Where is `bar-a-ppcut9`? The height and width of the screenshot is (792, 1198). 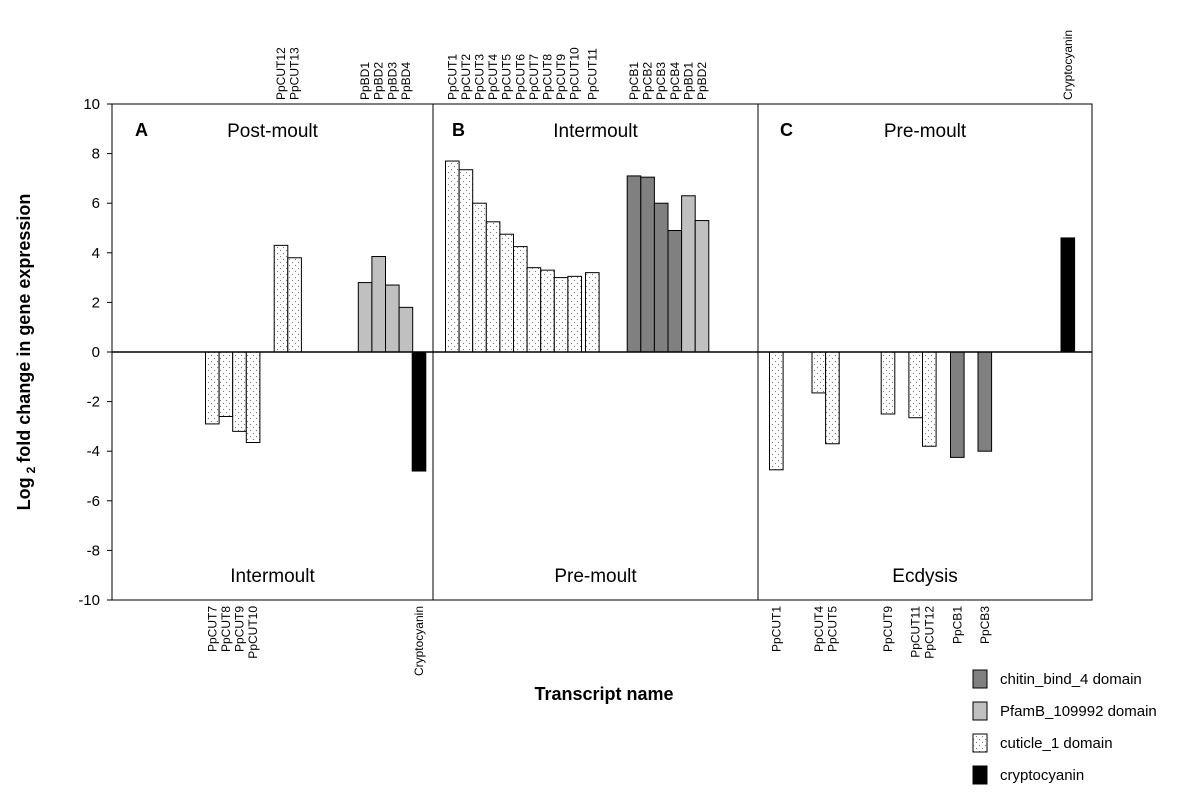 bar-a-ppcut9 is located at coordinates (239, 391).